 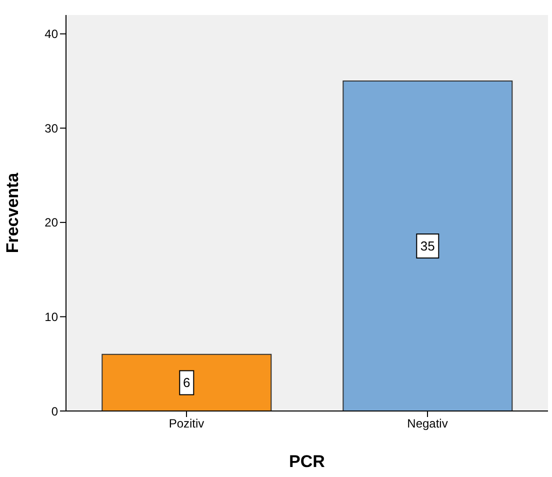 What do you see at coordinates (186, 382) in the screenshot?
I see `data-label: 6` at bounding box center [186, 382].